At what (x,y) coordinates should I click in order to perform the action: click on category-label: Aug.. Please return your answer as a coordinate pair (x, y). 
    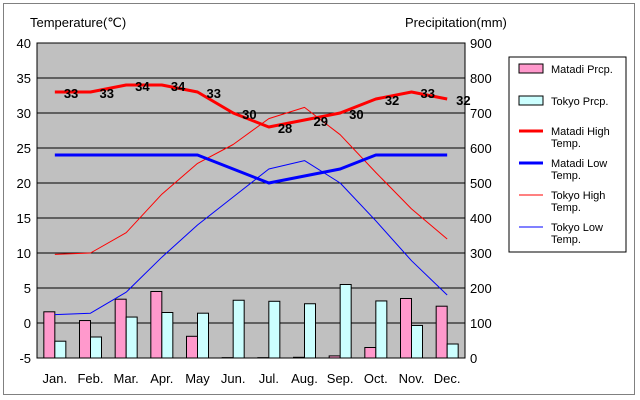
    Looking at the image, I should click on (304, 378).